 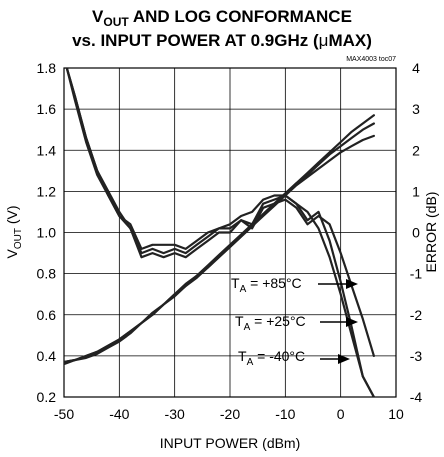 What do you see at coordinates (352, 284) in the screenshot?
I see `annotation-85c-arrowhead` at bounding box center [352, 284].